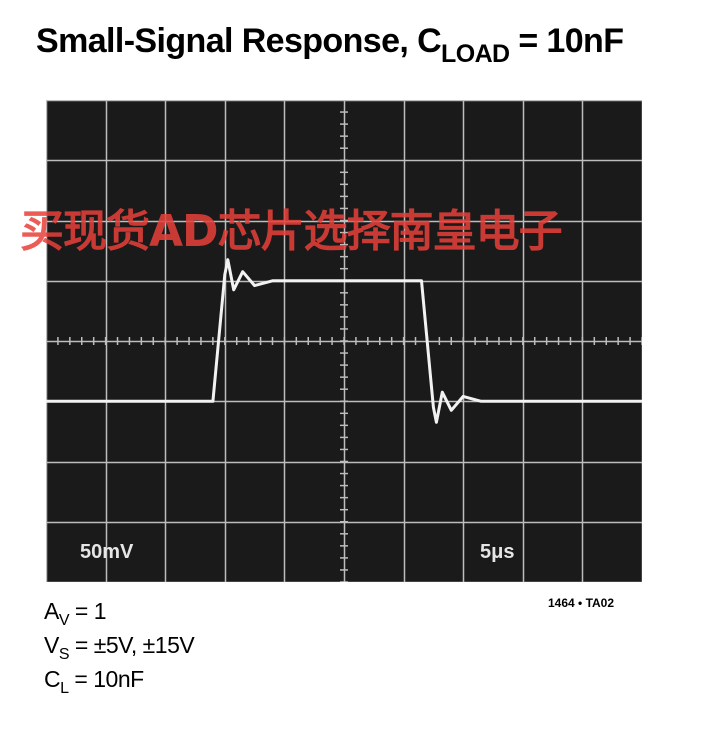 The width and height of the screenshot is (712, 737). What do you see at coordinates (75, 613) in the screenshot?
I see `condition-gain: AV = 1` at bounding box center [75, 613].